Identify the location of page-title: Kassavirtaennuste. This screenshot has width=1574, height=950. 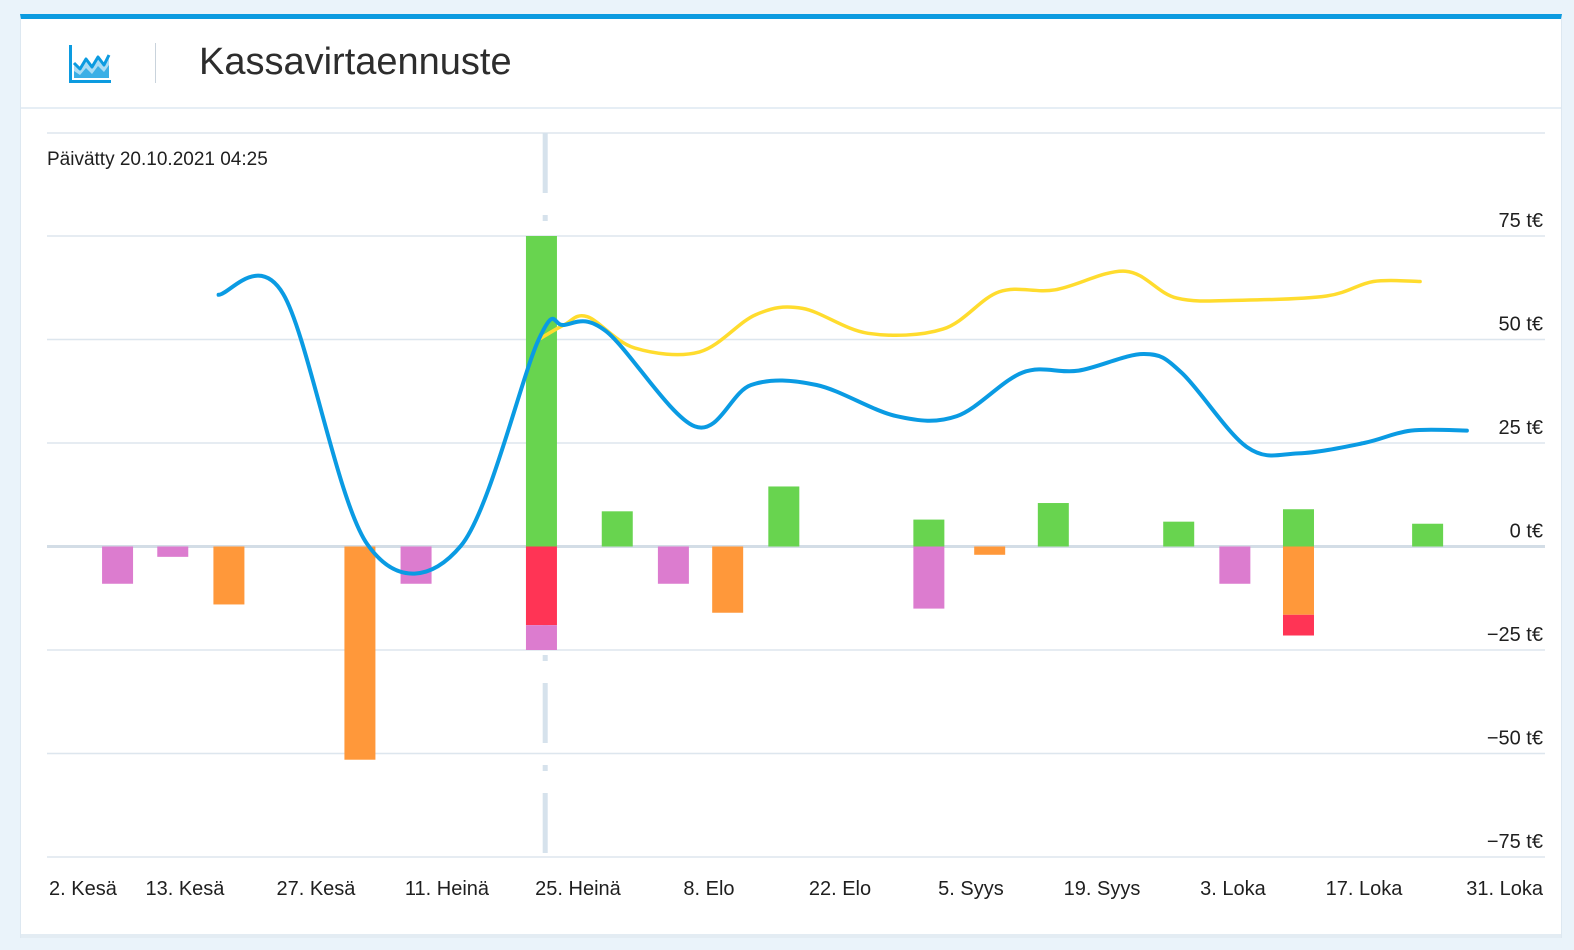
(355, 62).